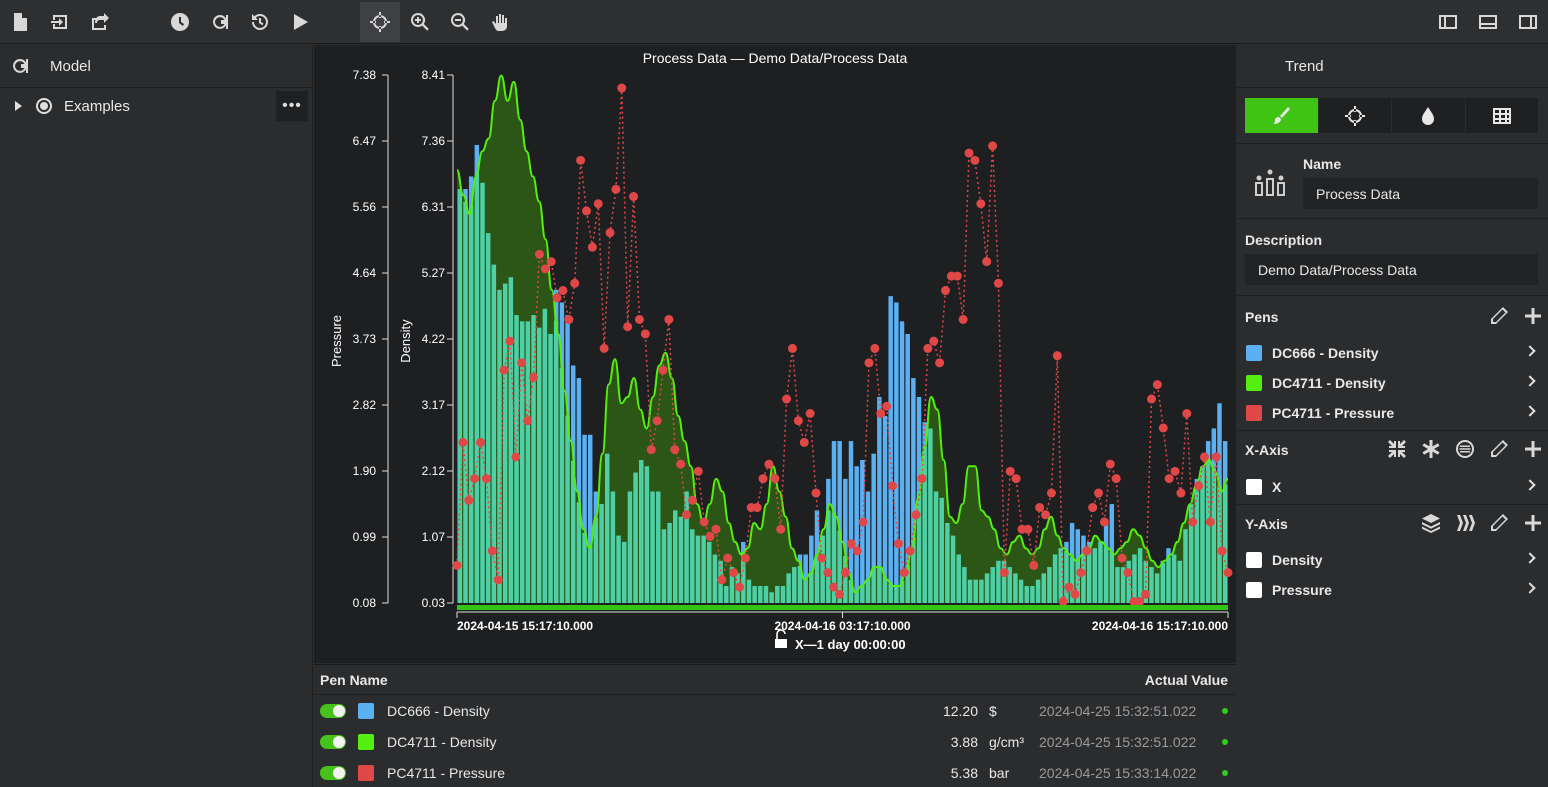 The height and width of the screenshot is (787, 1548). What do you see at coordinates (156, 66) in the screenshot?
I see `model-header: Model` at bounding box center [156, 66].